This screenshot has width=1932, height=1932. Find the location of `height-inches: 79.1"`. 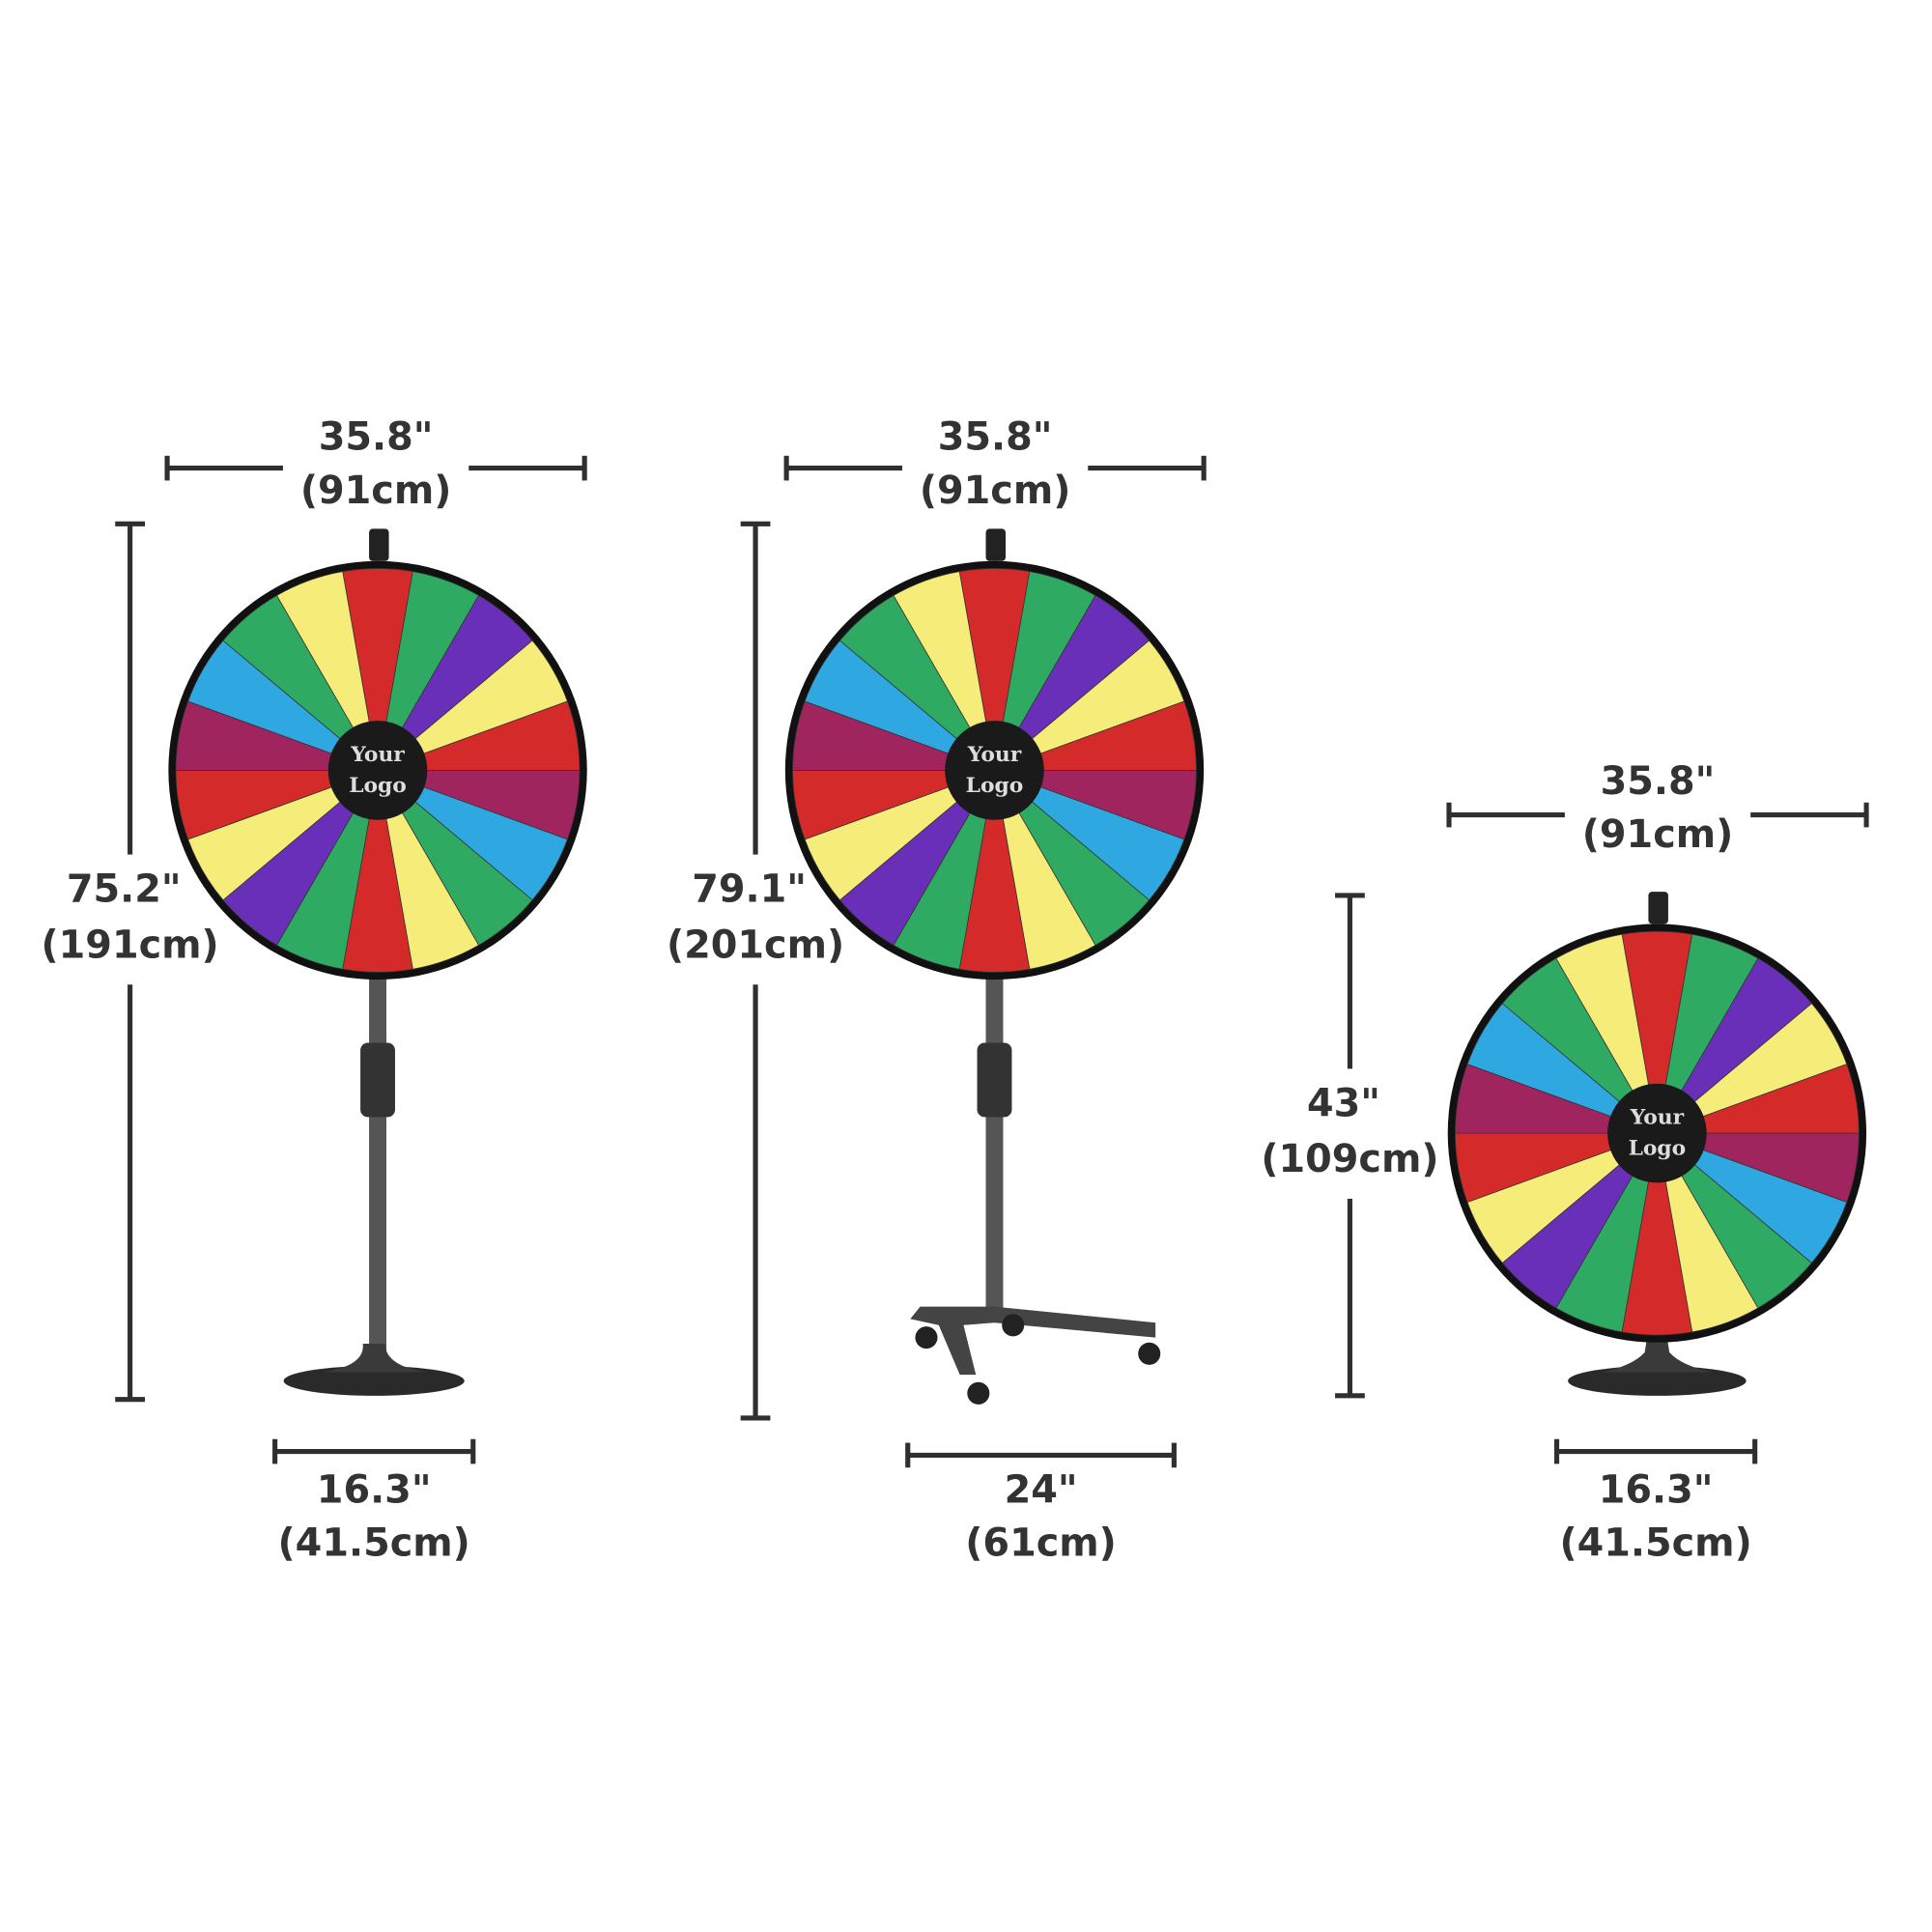

height-inches: 79.1" is located at coordinates (749, 889).